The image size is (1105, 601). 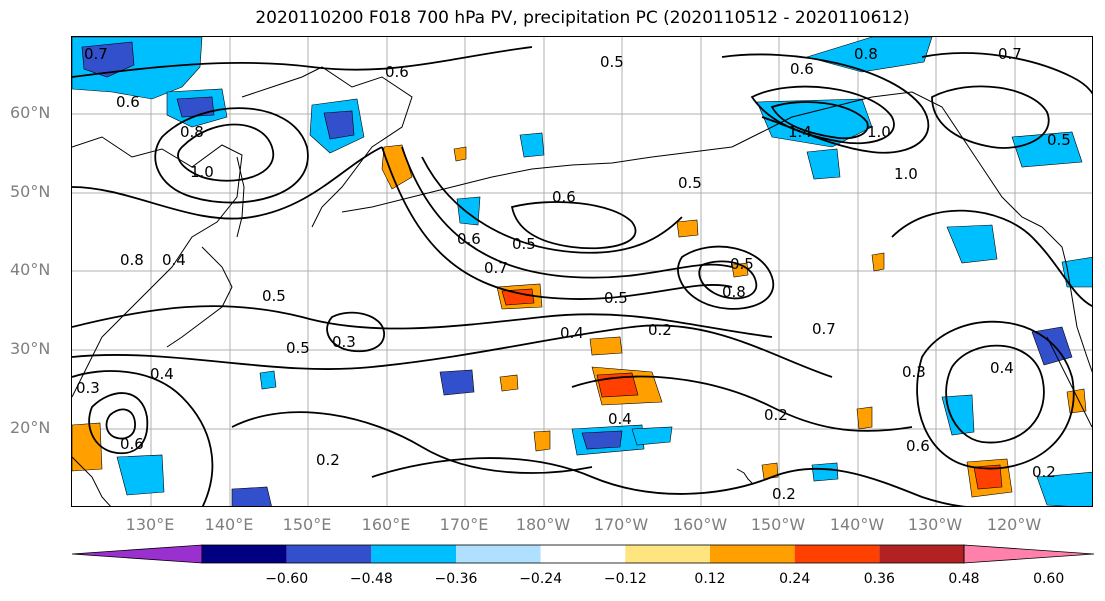 I want to click on lat-label-50n: 50°N, so click(x=30, y=191).